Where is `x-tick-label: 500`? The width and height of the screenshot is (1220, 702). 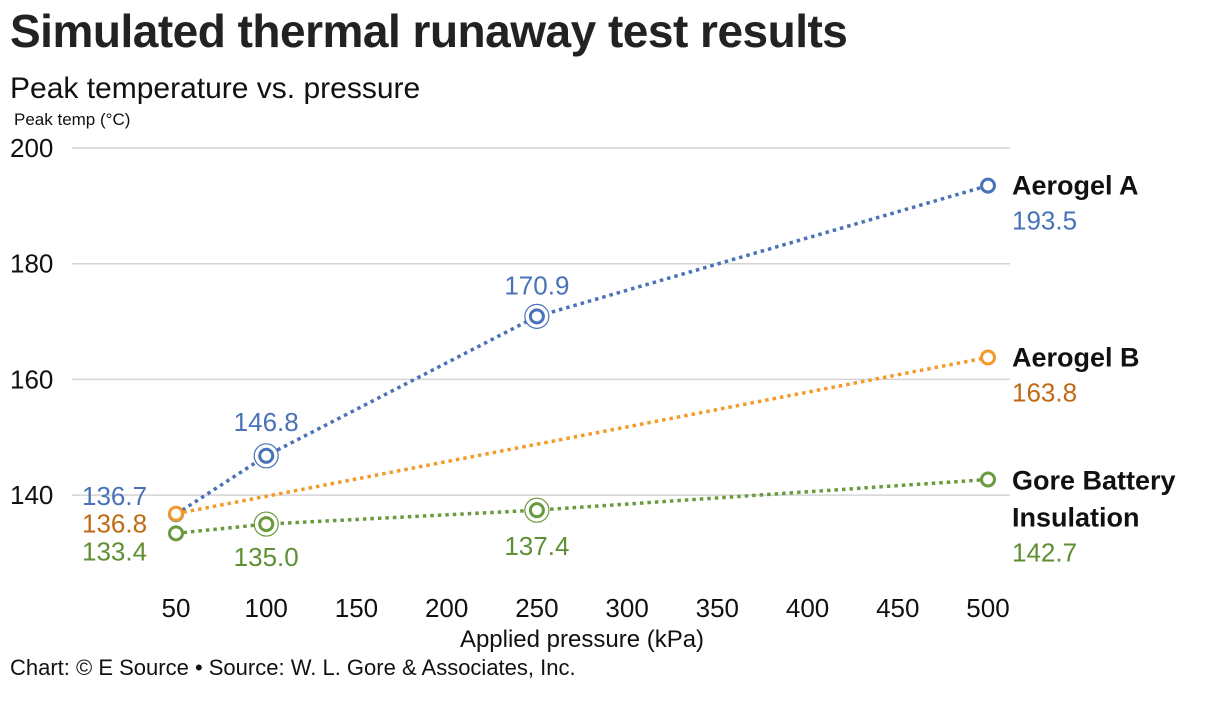 x-tick-label: 500 is located at coordinates (987, 608).